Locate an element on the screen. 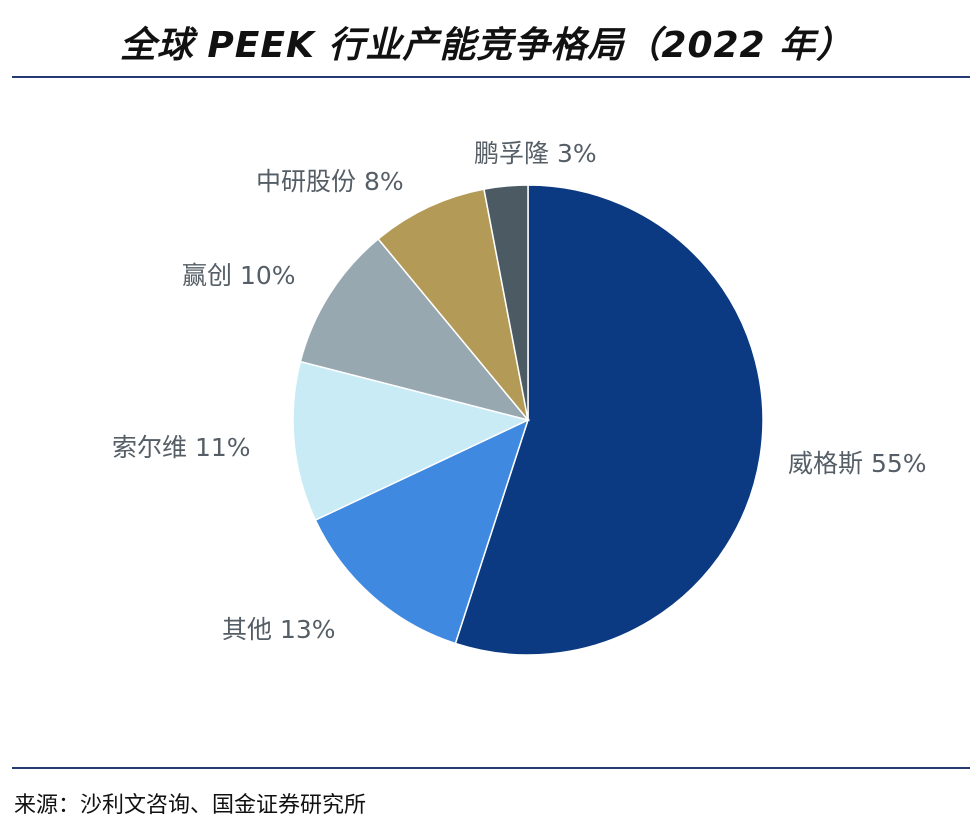  title-divider is located at coordinates (491, 77).